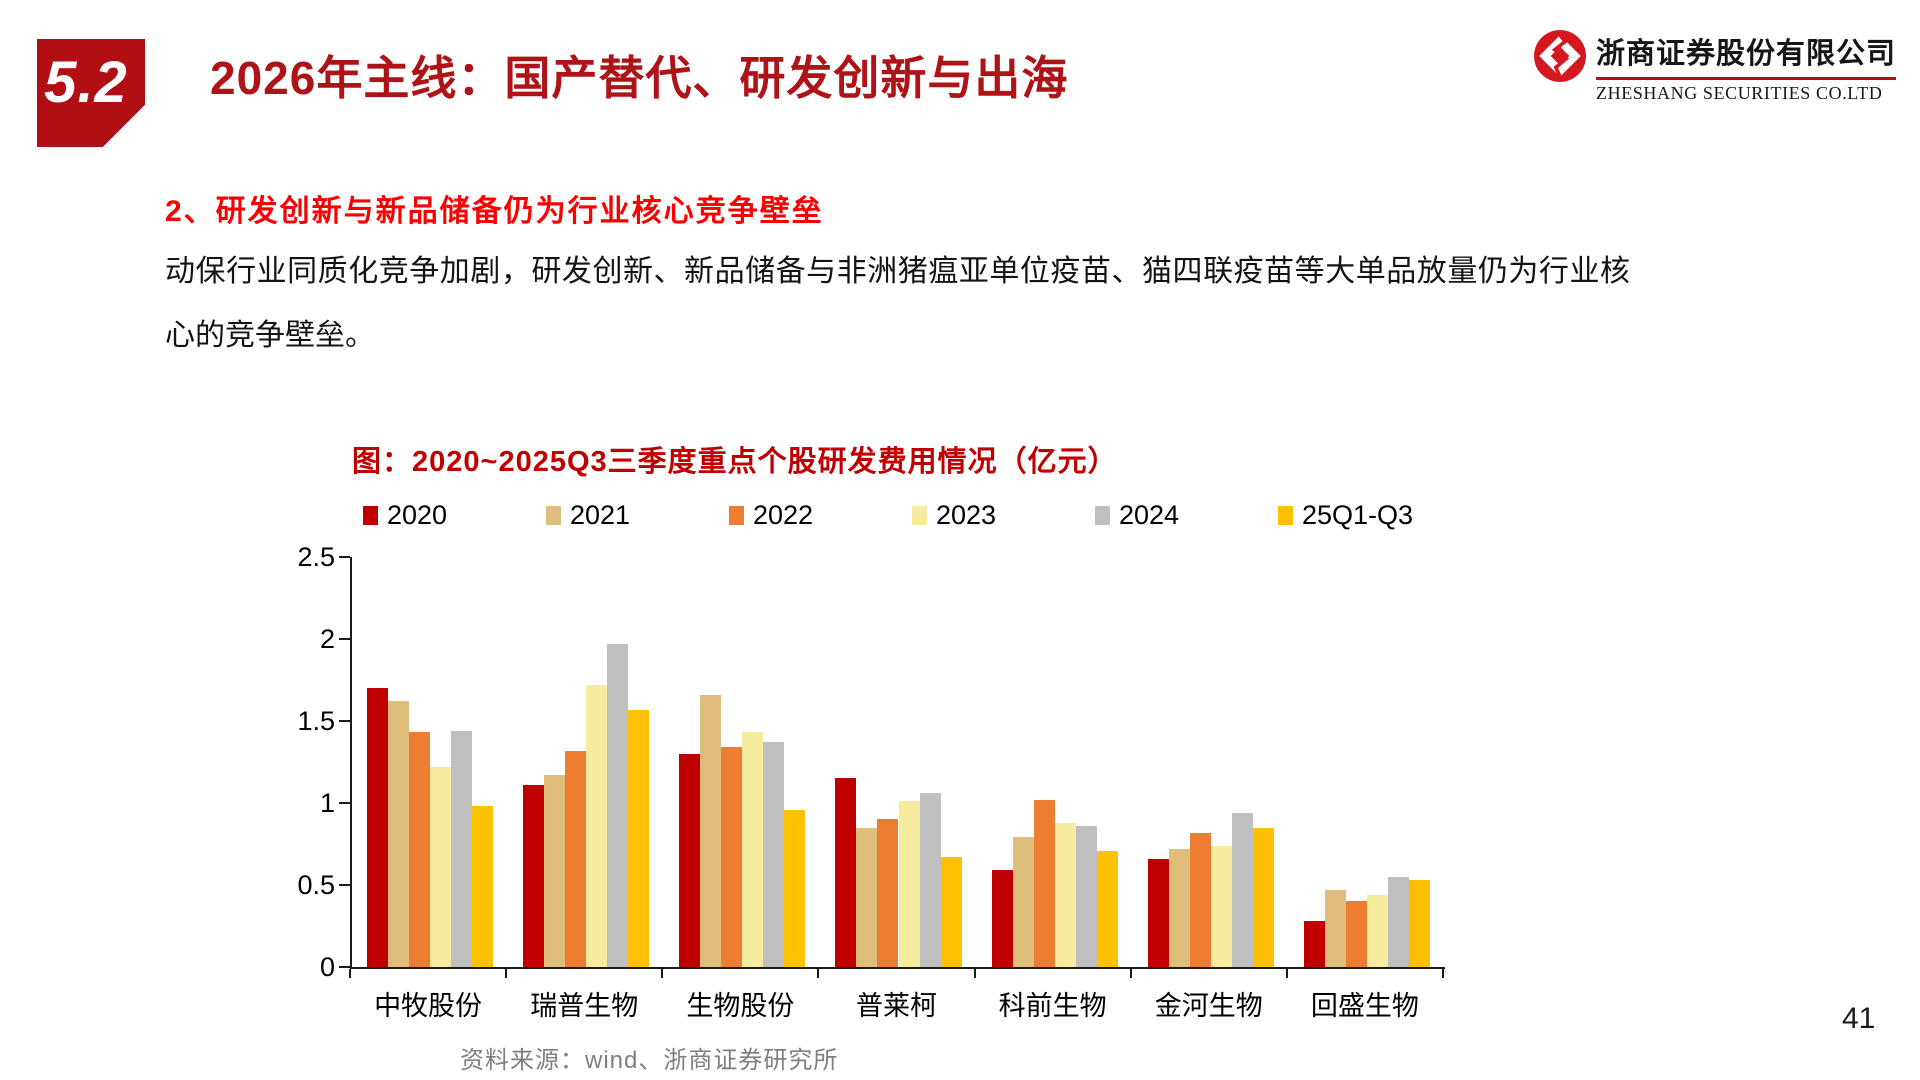  I want to click on page-title: 2026年主线：国产替代、研发创新与出海, so click(639, 78).